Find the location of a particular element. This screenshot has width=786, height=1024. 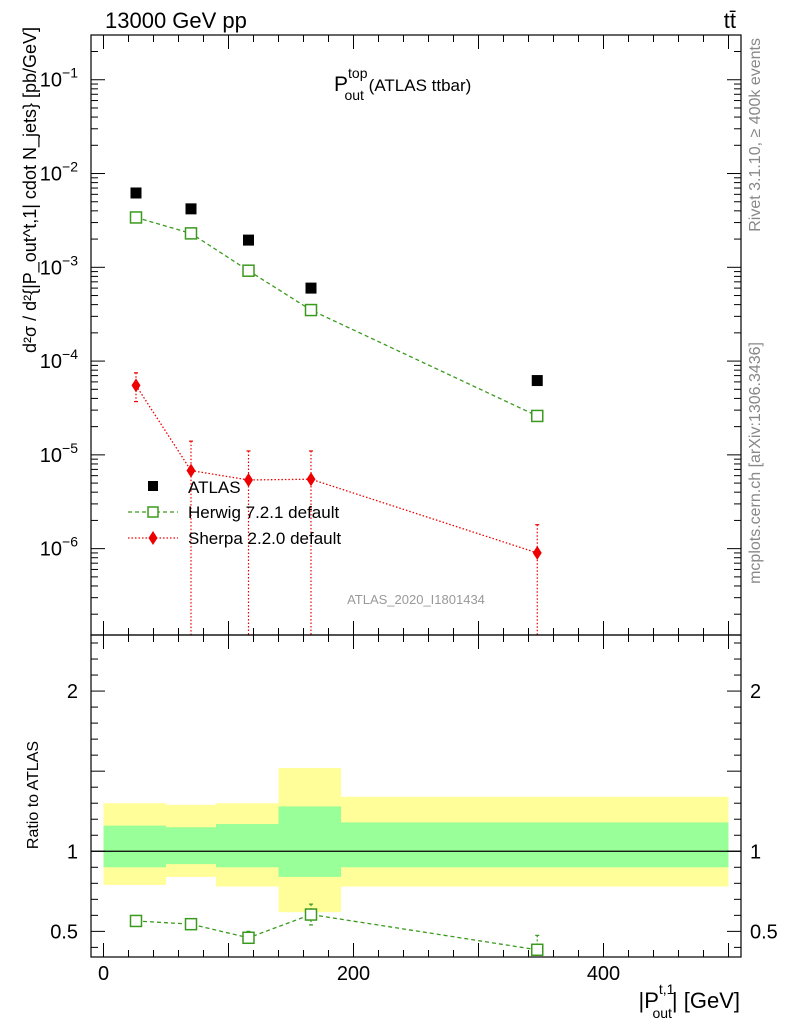

x-axis-label-sub: out is located at coordinates (662, 1013).